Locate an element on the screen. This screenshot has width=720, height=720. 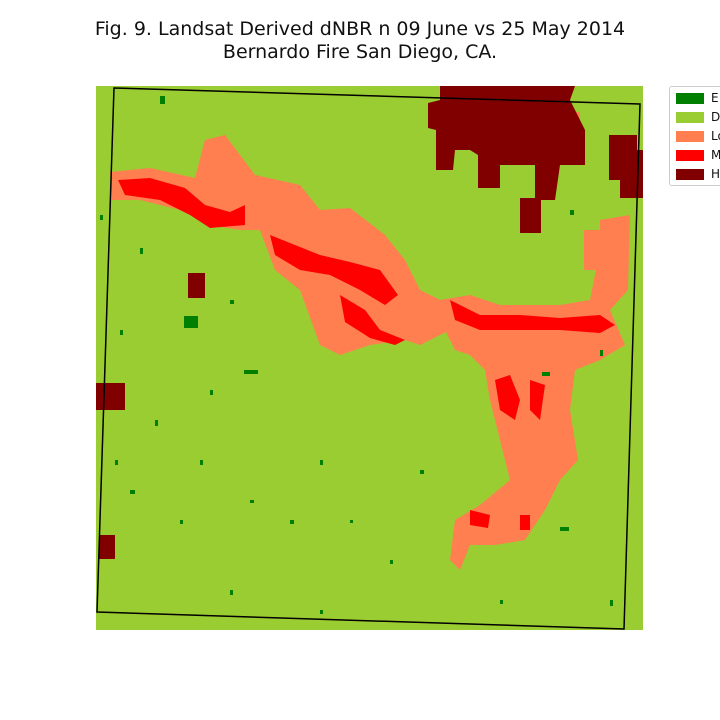
low-severity-patch-east is located at coordinates (599, 250).